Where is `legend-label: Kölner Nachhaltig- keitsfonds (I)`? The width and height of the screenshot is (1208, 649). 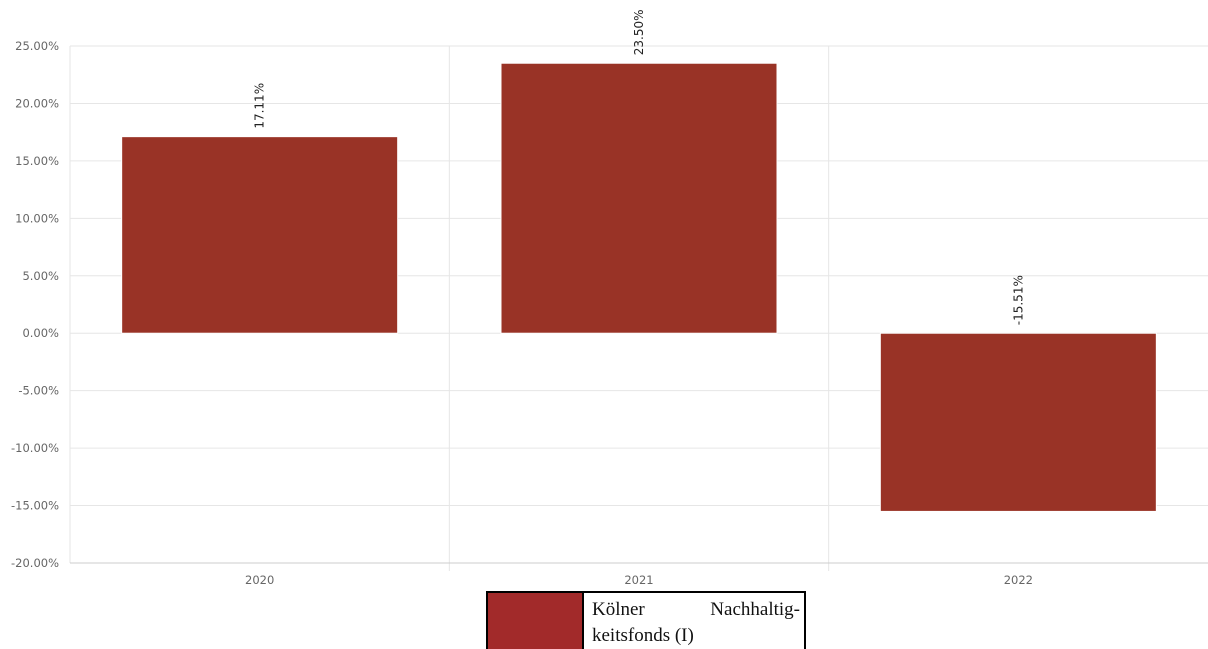
legend-label: Kölner Nachhaltig- keitsfonds (I) is located at coordinates (696, 622).